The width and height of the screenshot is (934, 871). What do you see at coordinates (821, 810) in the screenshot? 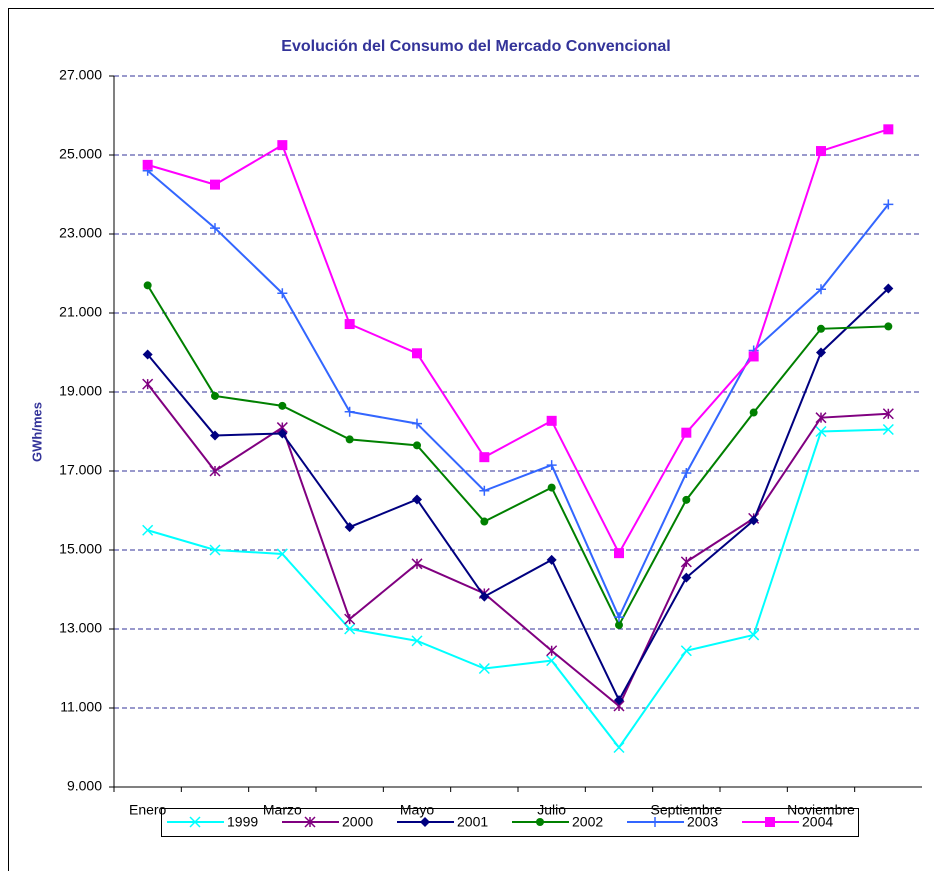
I see `x-tick-label: Noviembre` at bounding box center [821, 810].